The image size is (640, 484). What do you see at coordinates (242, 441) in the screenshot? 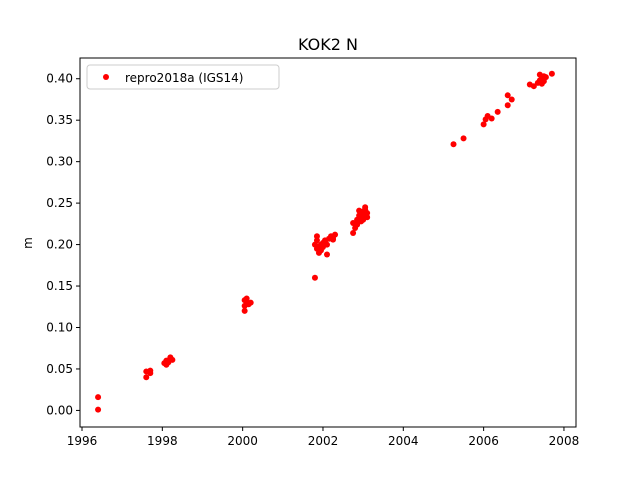
I see `x-tick-label: 2000` at bounding box center [242, 441].